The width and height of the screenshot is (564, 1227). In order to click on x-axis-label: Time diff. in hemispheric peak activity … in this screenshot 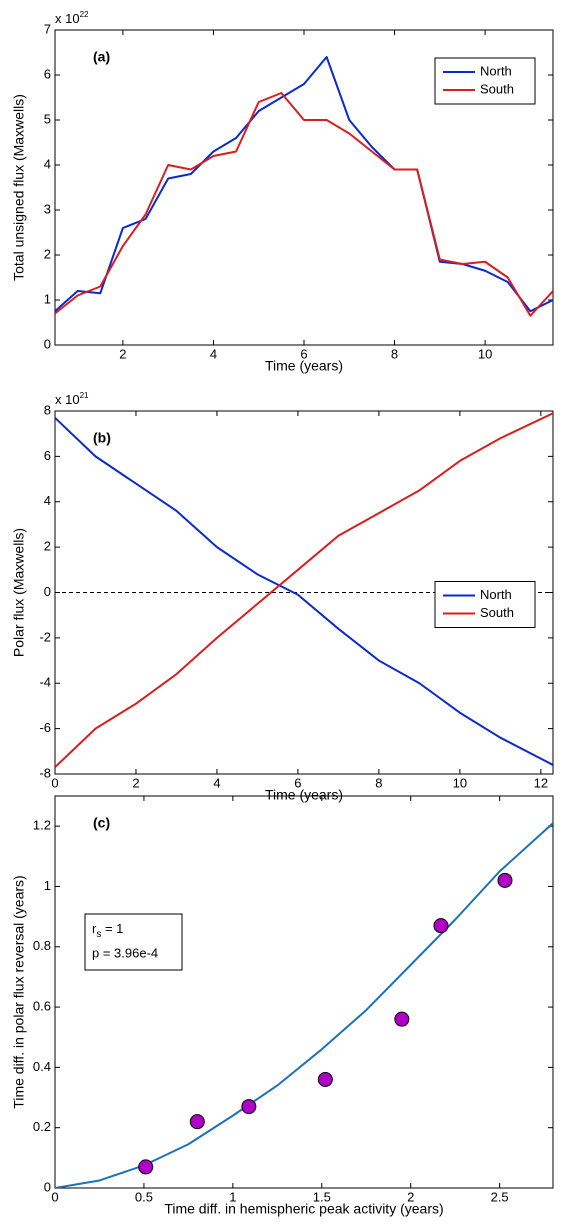, I will do `click(303, 1209)`.